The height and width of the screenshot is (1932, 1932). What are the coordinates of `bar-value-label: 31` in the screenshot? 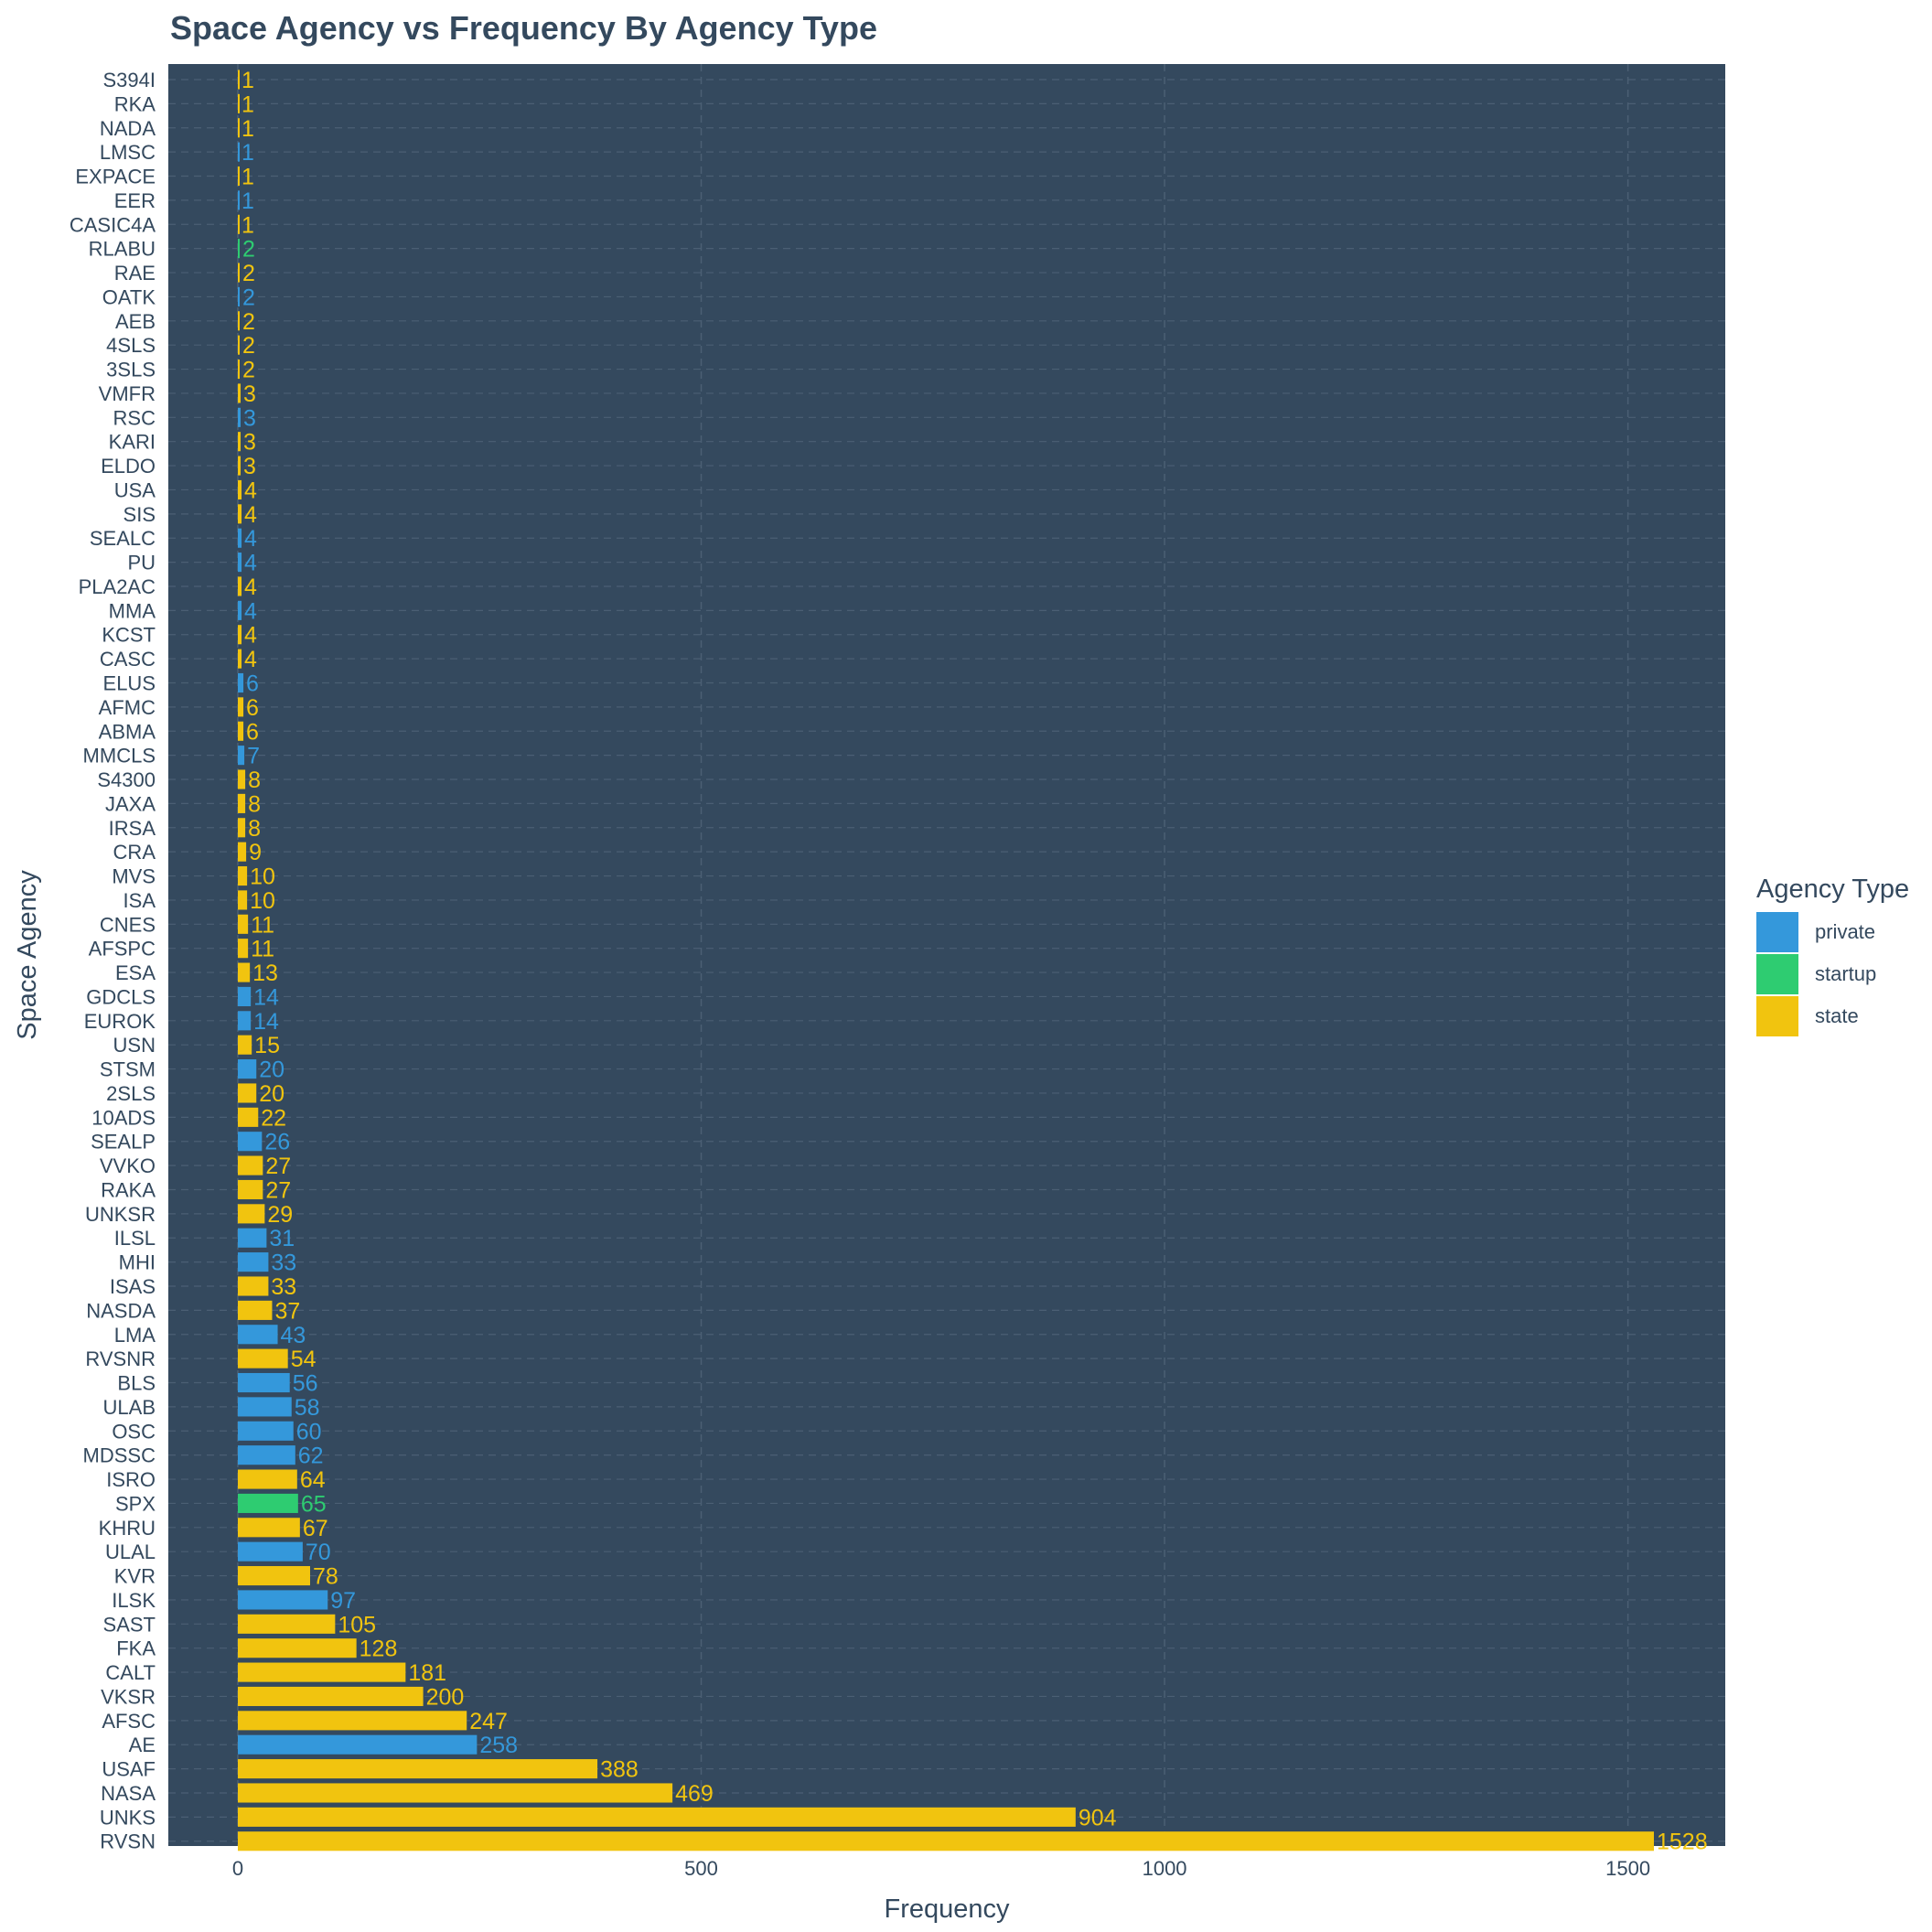 It's located at (282, 1238).